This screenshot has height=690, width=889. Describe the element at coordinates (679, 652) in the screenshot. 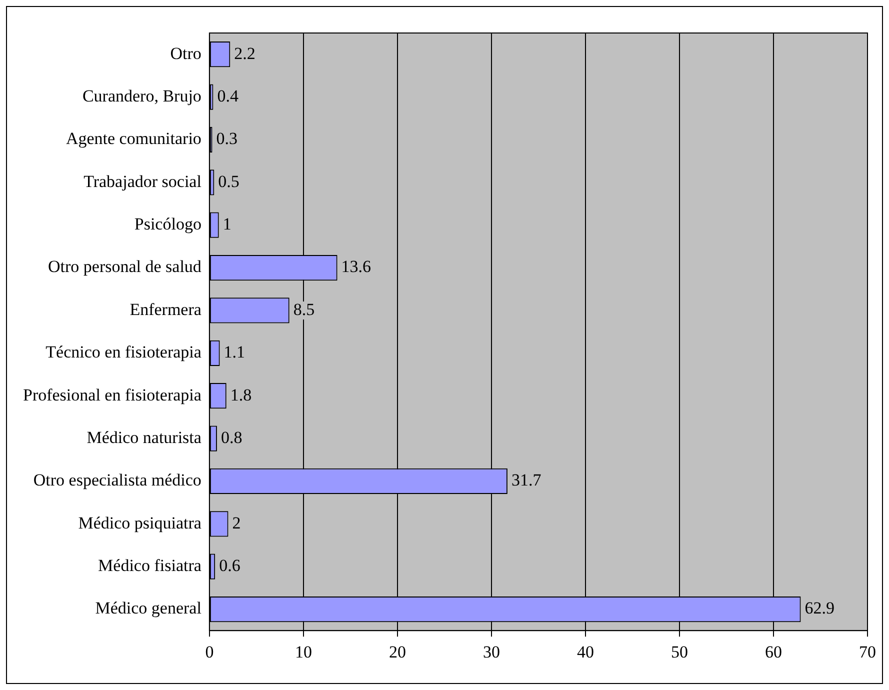

I see `x-tick-label: 50` at that location.